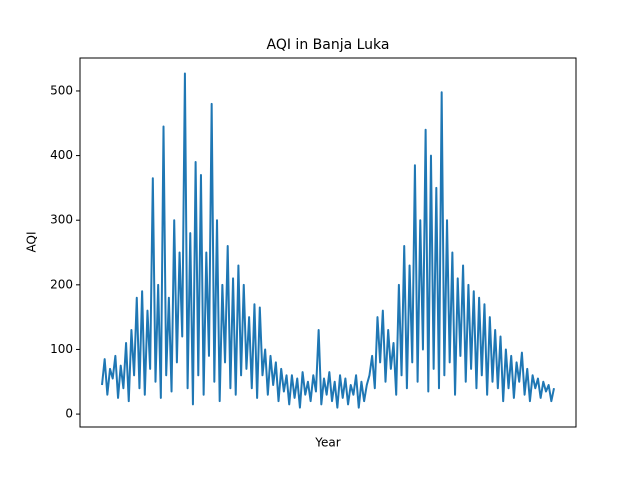 The height and width of the screenshot is (480, 640). I want to click on y-axis-label: AQI, so click(32, 242).